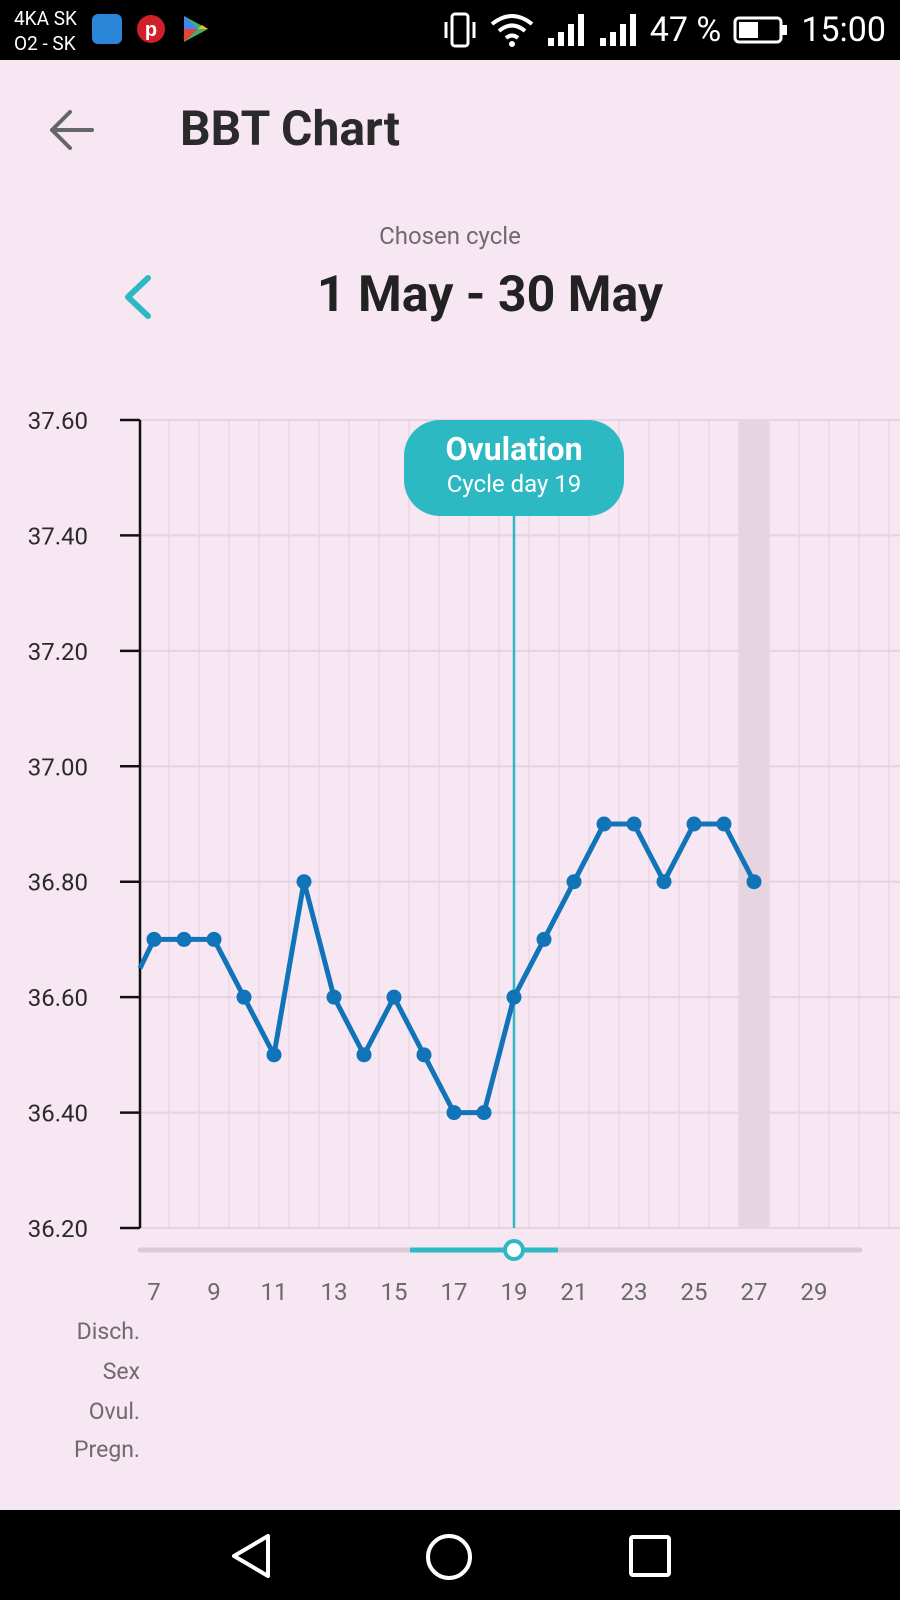 The width and height of the screenshot is (900, 1600). Describe the element at coordinates (45, 18) in the screenshot. I see `carrier-1: 4KA SK` at that location.